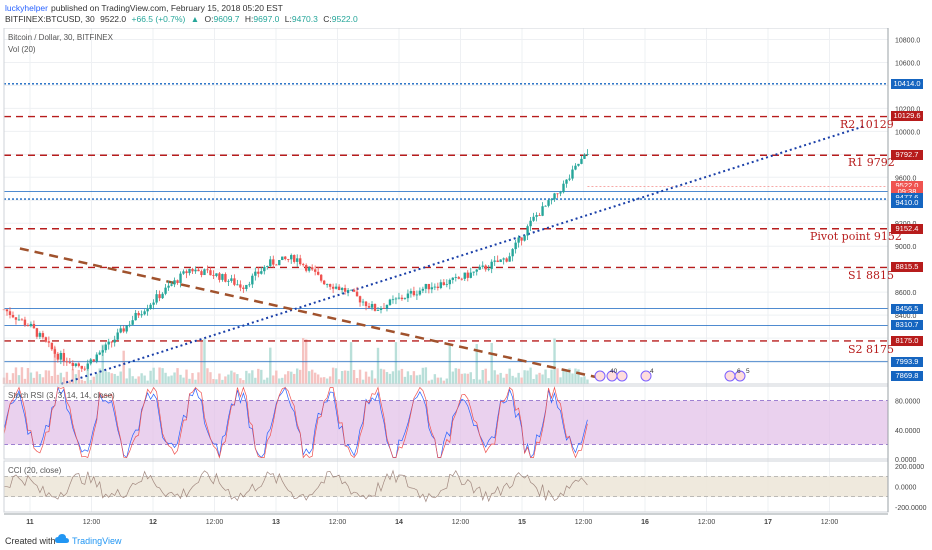 The height and width of the screenshot is (550, 932). What do you see at coordinates (907, 63) in the screenshot?
I see `price-tick-label: 10600.0` at bounding box center [907, 63].